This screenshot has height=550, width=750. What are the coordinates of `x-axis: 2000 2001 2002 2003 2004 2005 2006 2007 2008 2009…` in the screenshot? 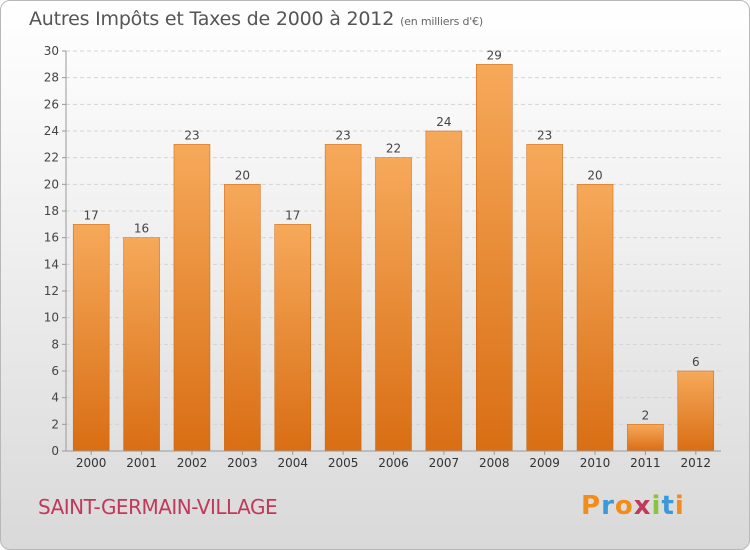 It's located at (393, 460).